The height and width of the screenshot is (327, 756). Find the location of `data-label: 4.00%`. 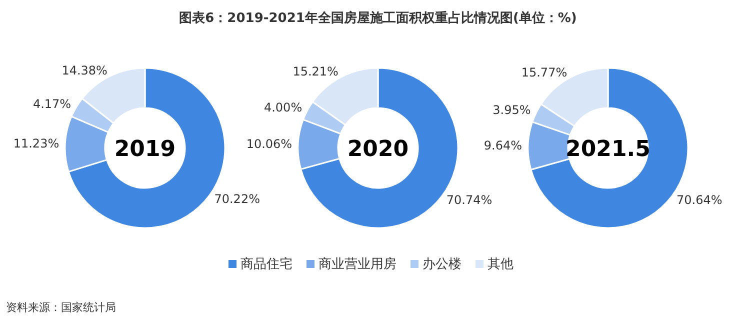

data-label: 4.00% is located at coordinates (283, 107).